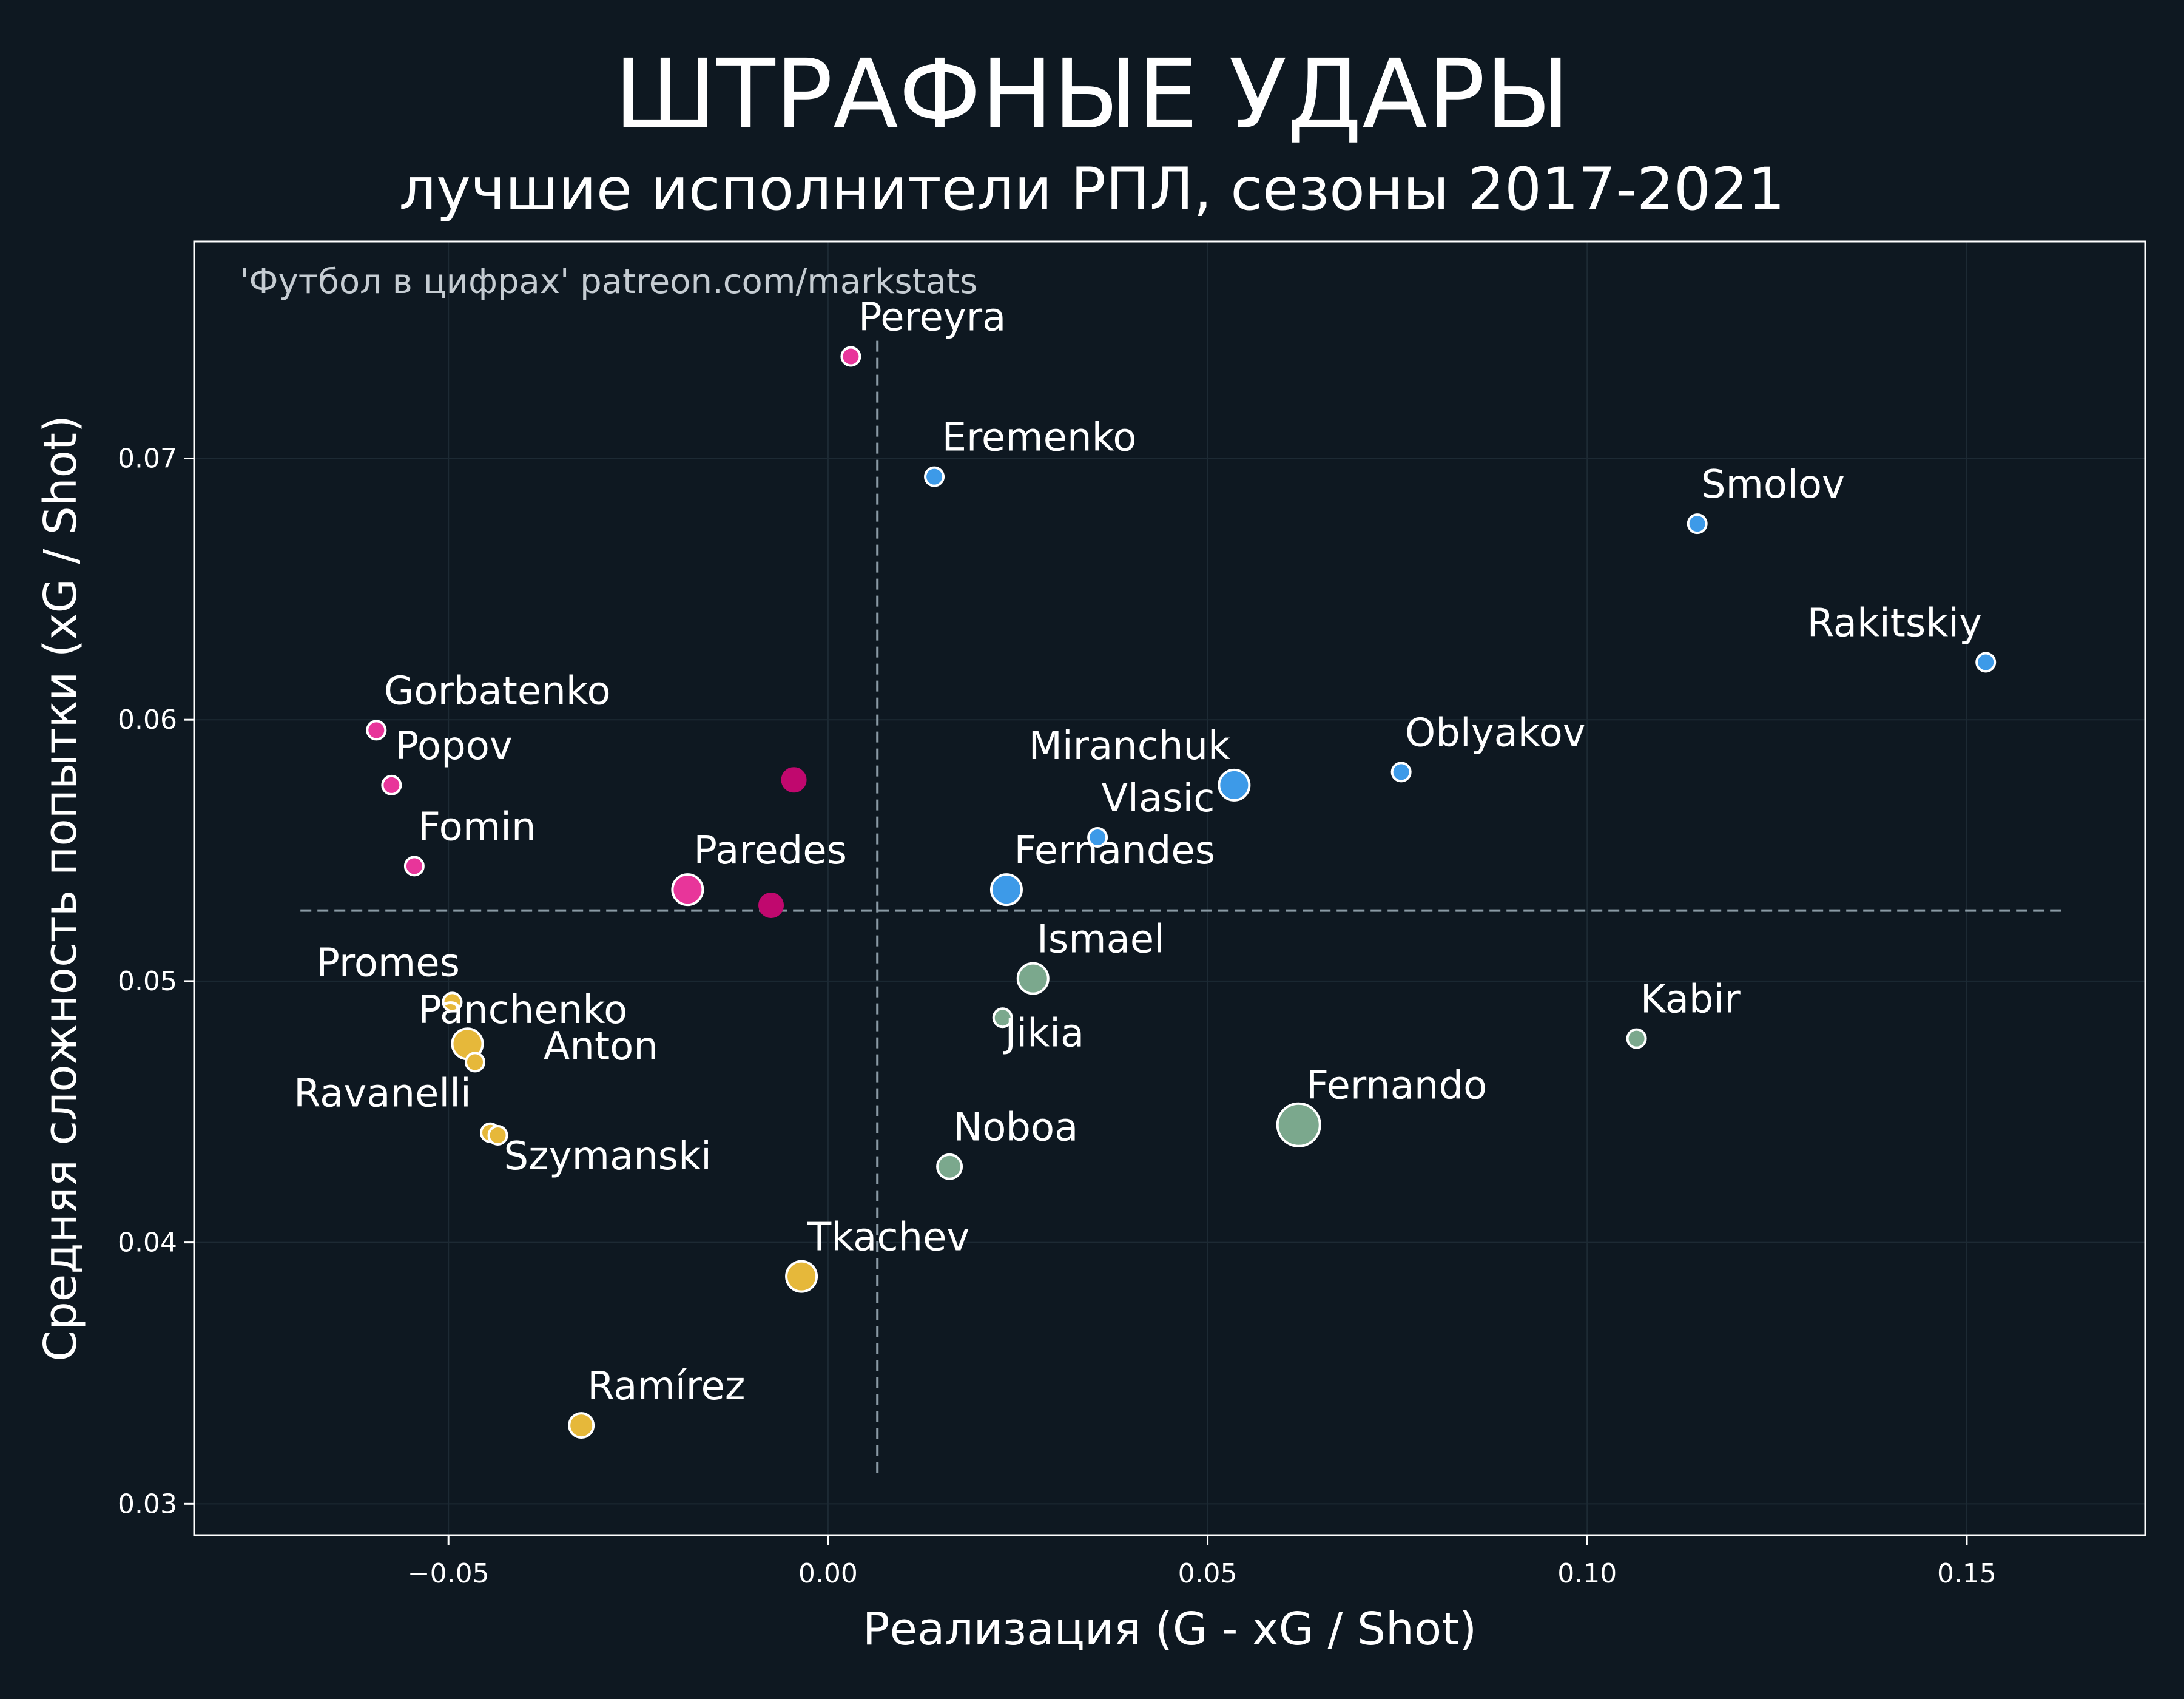  I want to click on point-label: Gorbatenko, so click(497, 691).